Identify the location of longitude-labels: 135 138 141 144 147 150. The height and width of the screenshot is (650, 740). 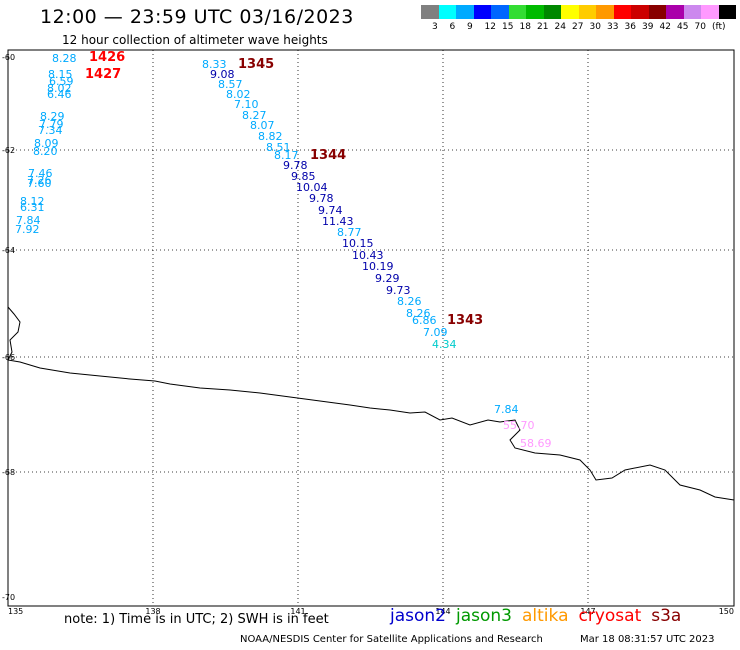
(371, 611).